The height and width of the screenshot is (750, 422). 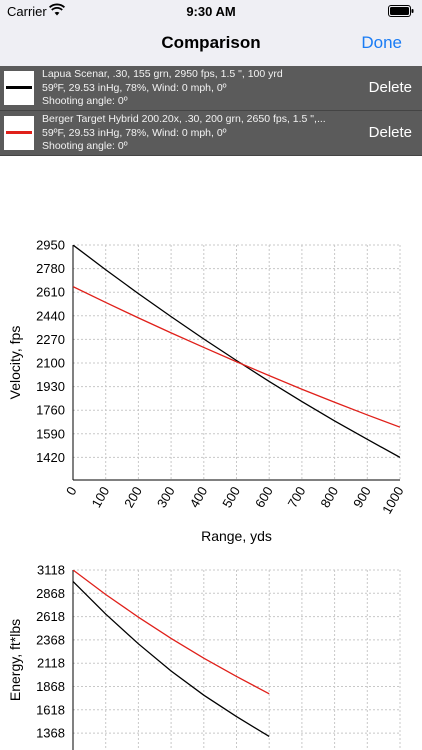 I want to click on y-tick-label: 2950, so click(x=50, y=245).